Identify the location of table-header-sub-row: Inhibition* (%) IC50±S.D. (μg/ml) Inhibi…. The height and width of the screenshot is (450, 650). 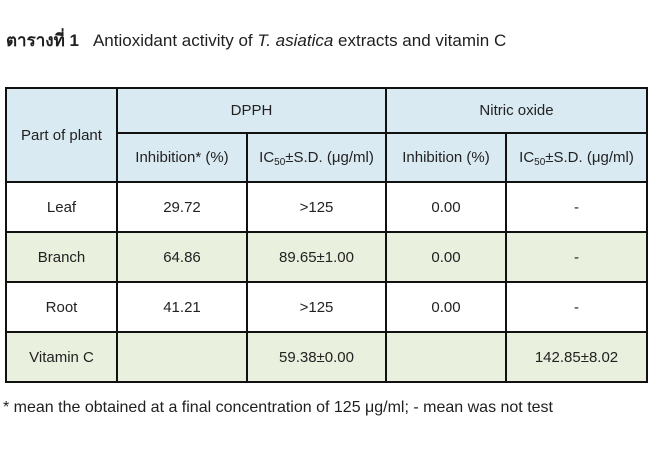
(327, 157).